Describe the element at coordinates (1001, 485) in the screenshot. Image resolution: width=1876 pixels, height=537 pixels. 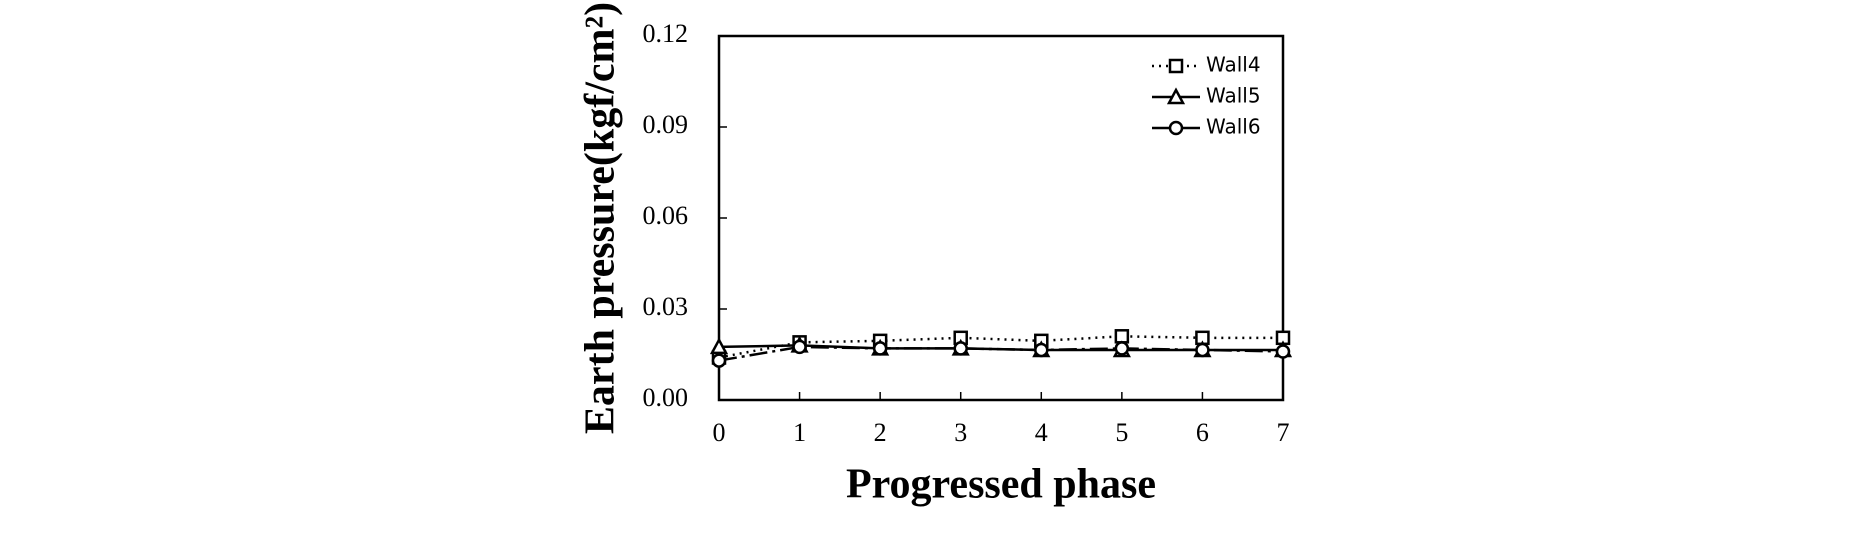
I see `x-axis-title: Progressed phase` at that location.